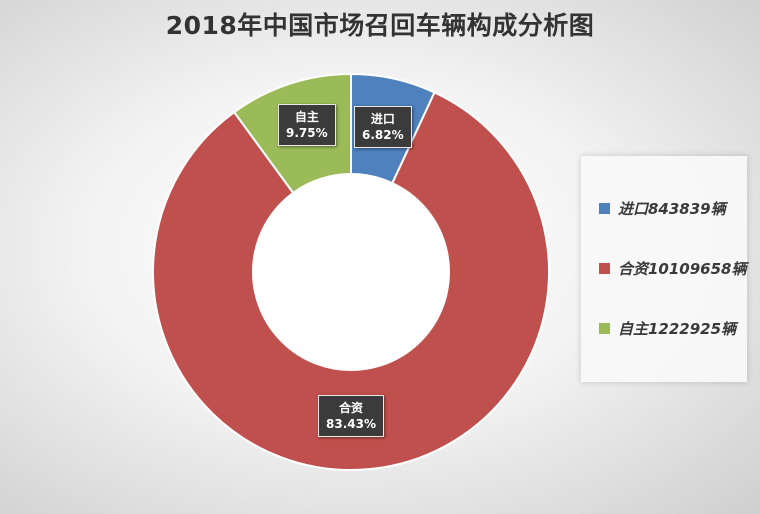  What do you see at coordinates (350, 408) in the screenshot?
I see `data-label-joint-venture-category: 合资` at bounding box center [350, 408].